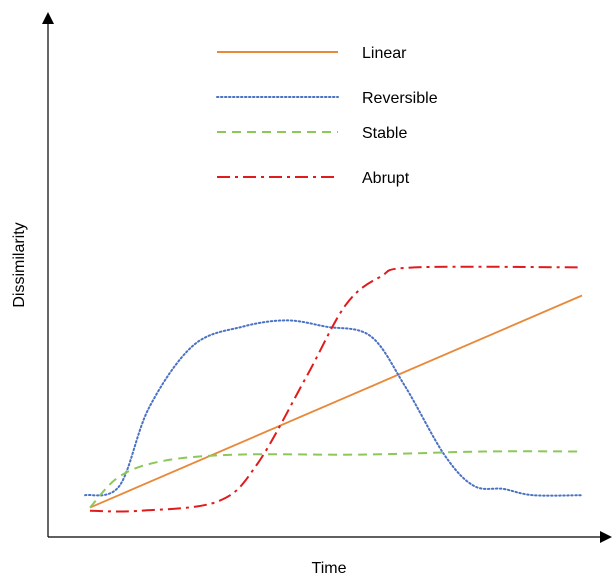 This screenshot has height=581, width=614. Describe the element at coordinates (386, 178) in the screenshot. I see `legend-label-abrupt: Abrupt` at that location.